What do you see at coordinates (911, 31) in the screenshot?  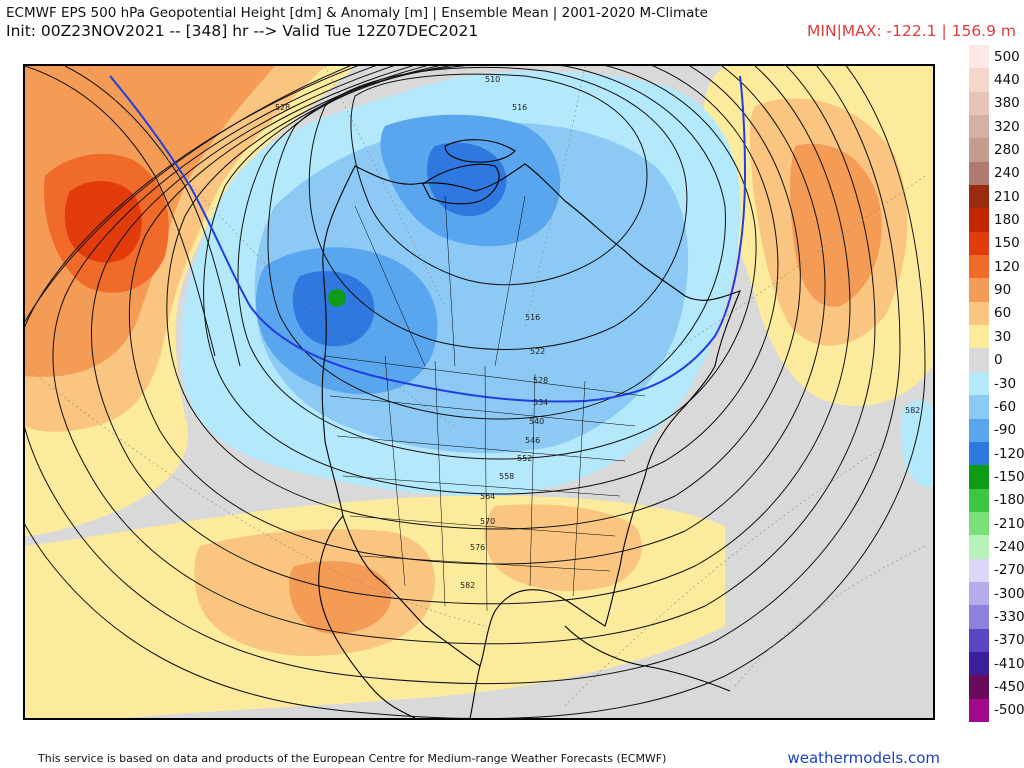 I see `minmax-readout: MIN|MAX: -122.1 | 156.9 m` at bounding box center [911, 31].